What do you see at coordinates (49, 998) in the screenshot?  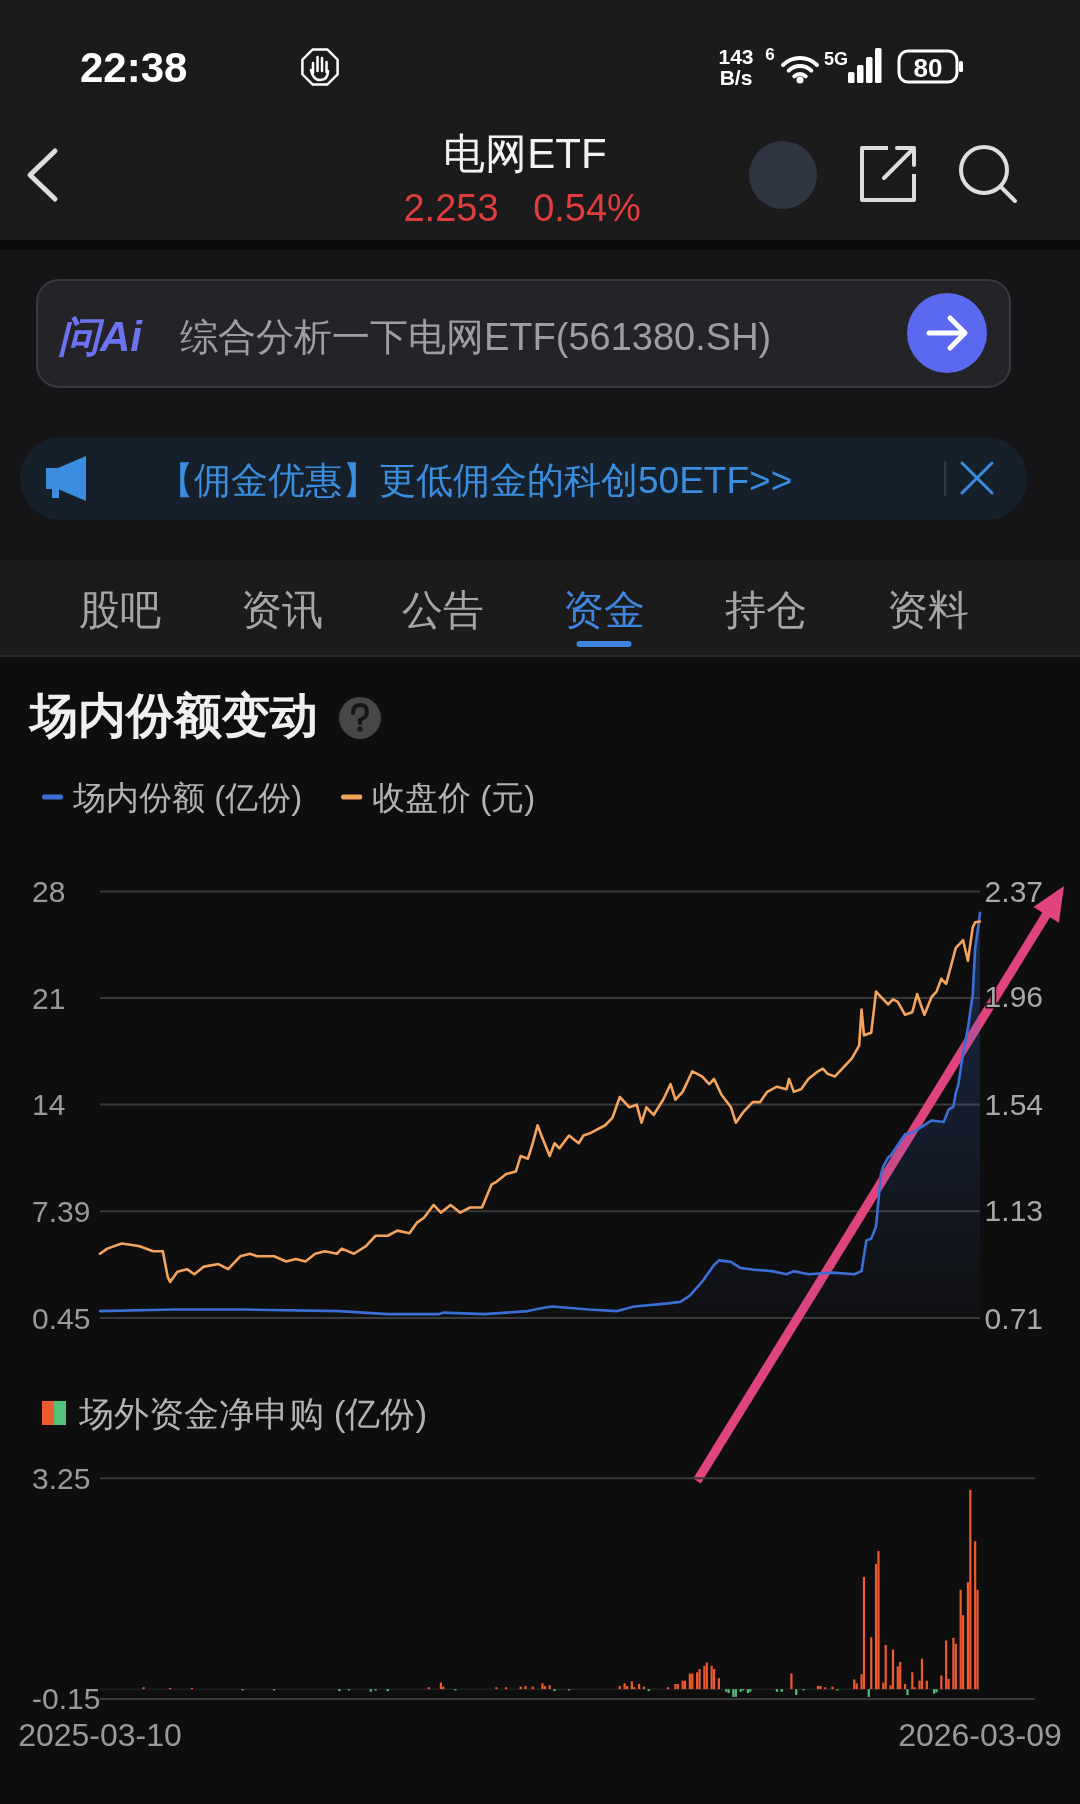 I see `y-tick-label: 21` at bounding box center [49, 998].